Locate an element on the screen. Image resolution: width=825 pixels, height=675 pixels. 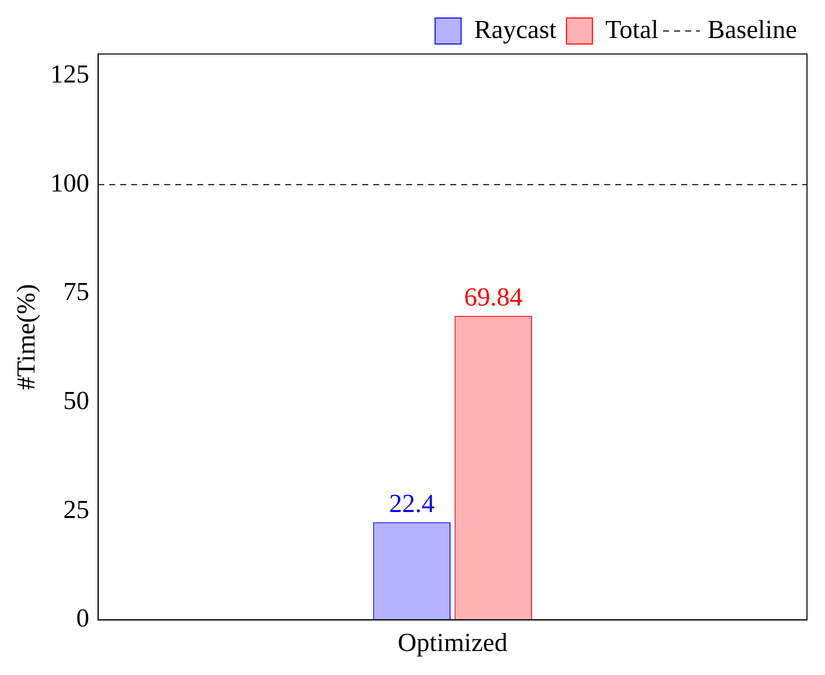
y-tick-label: 100 is located at coordinates (70, 183).